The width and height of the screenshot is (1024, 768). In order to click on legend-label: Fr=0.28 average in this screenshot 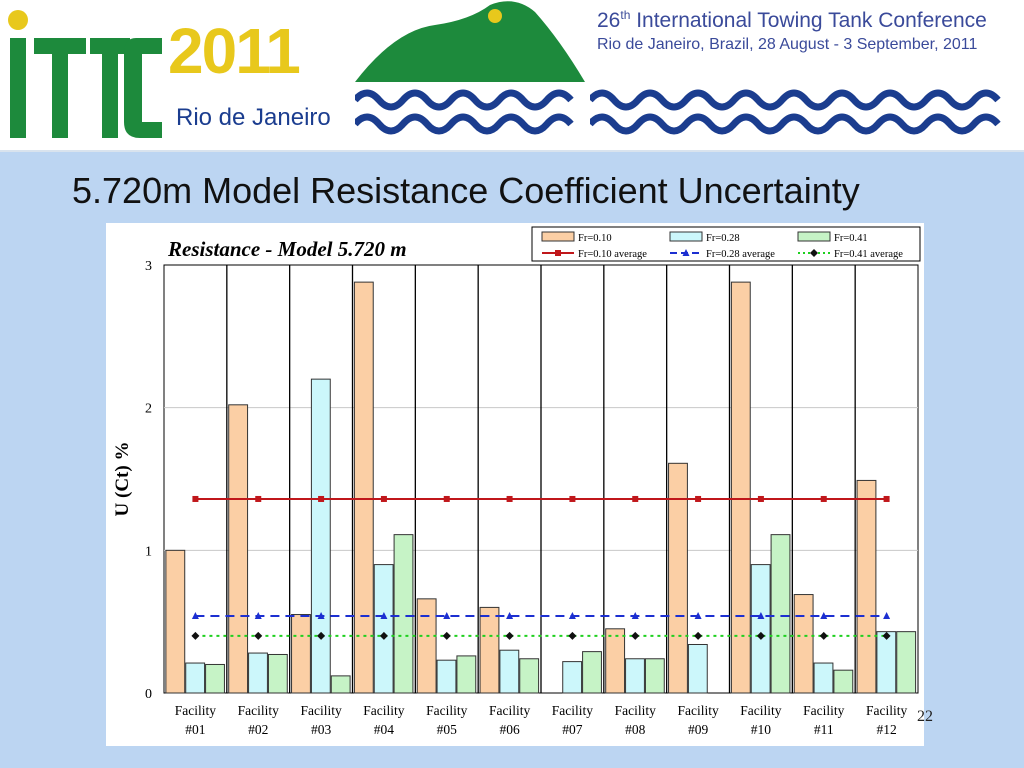, I will do `click(740, 254)`.